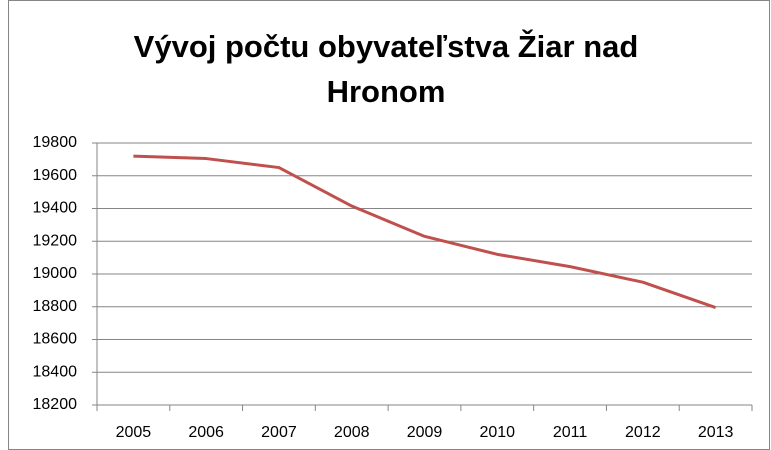  Describe the element at coordinates (716, 432) in the screenshot. I see `x-tick-label: 2013` at that location.